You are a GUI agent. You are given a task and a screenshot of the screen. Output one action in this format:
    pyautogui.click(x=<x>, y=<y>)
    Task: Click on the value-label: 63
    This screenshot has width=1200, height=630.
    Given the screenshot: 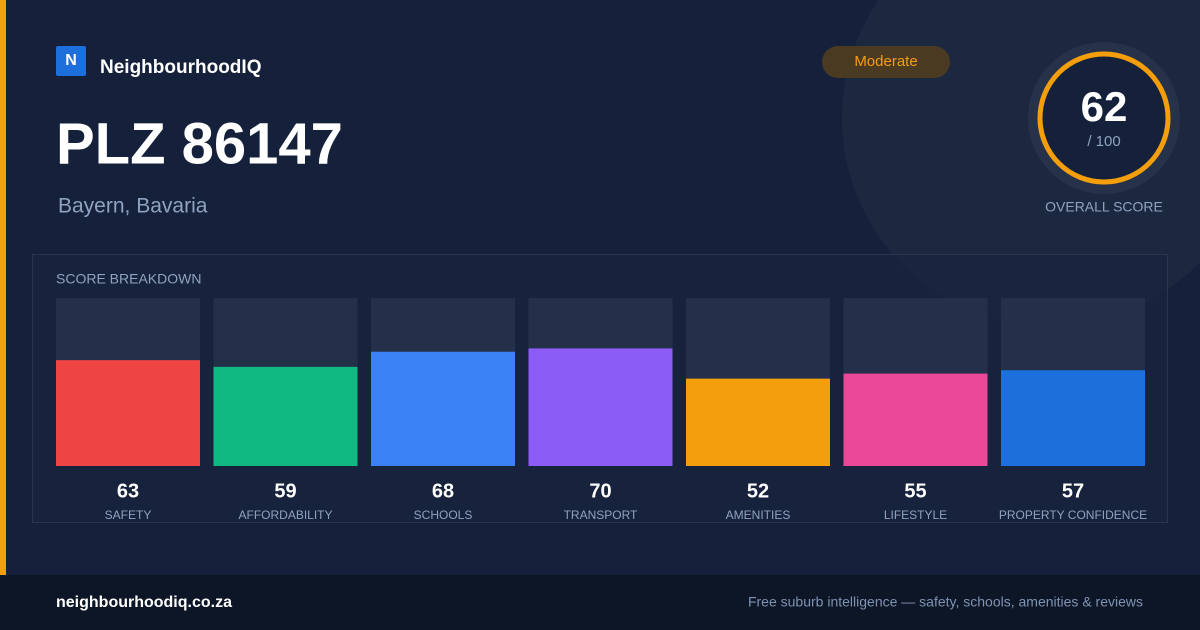 What is the action you would take?
    pyautogui.click(x=128, y=491)
    